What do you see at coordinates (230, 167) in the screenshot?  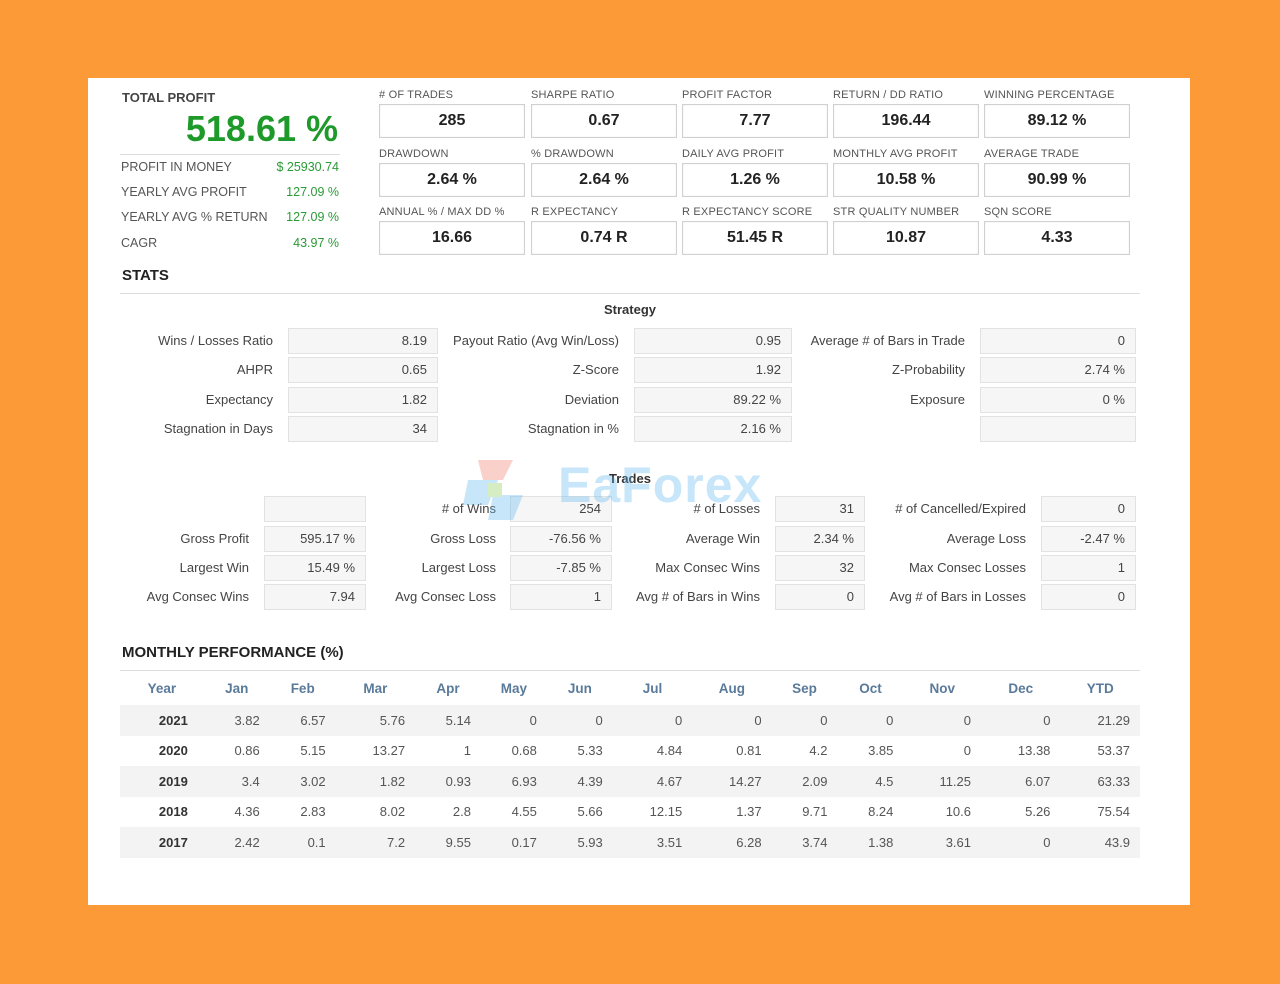 I see `profit-in-money-row: PROFIT IN MONEY $ 25930.74` at bounding box center [230, 167].